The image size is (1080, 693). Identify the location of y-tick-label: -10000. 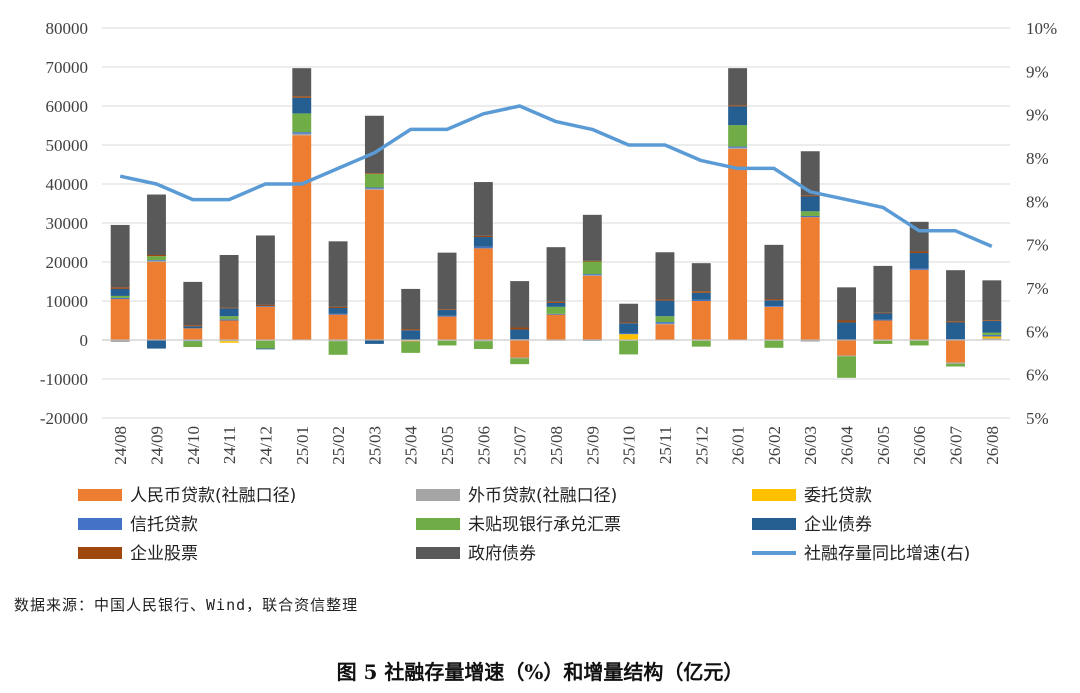
(64, 379).